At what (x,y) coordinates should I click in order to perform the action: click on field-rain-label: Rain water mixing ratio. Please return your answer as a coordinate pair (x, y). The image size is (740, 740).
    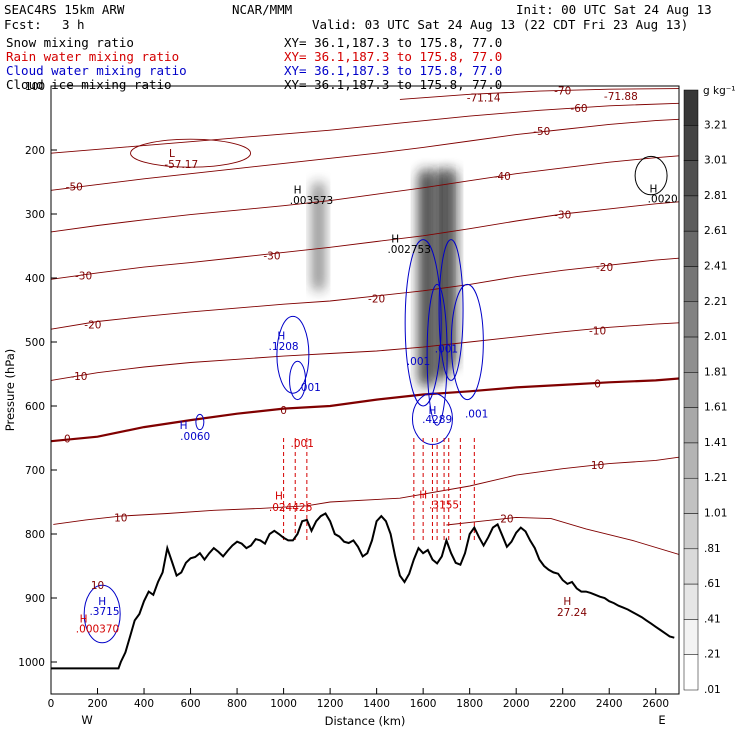
    Looking at the image, I should click on (92, 56).